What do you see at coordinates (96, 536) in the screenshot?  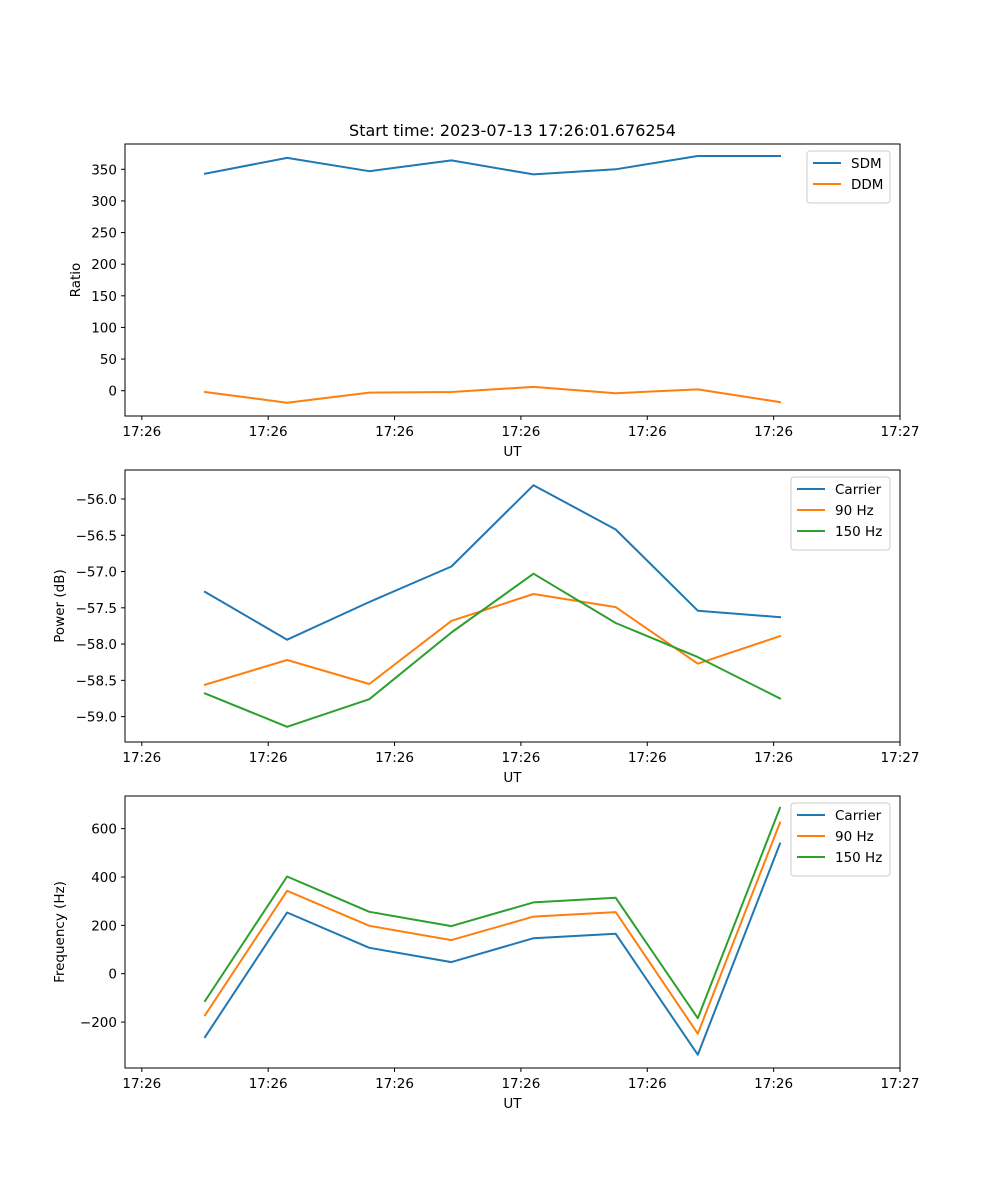 I see `y-tick-label: −56.5` at bounding box center [96, 536].